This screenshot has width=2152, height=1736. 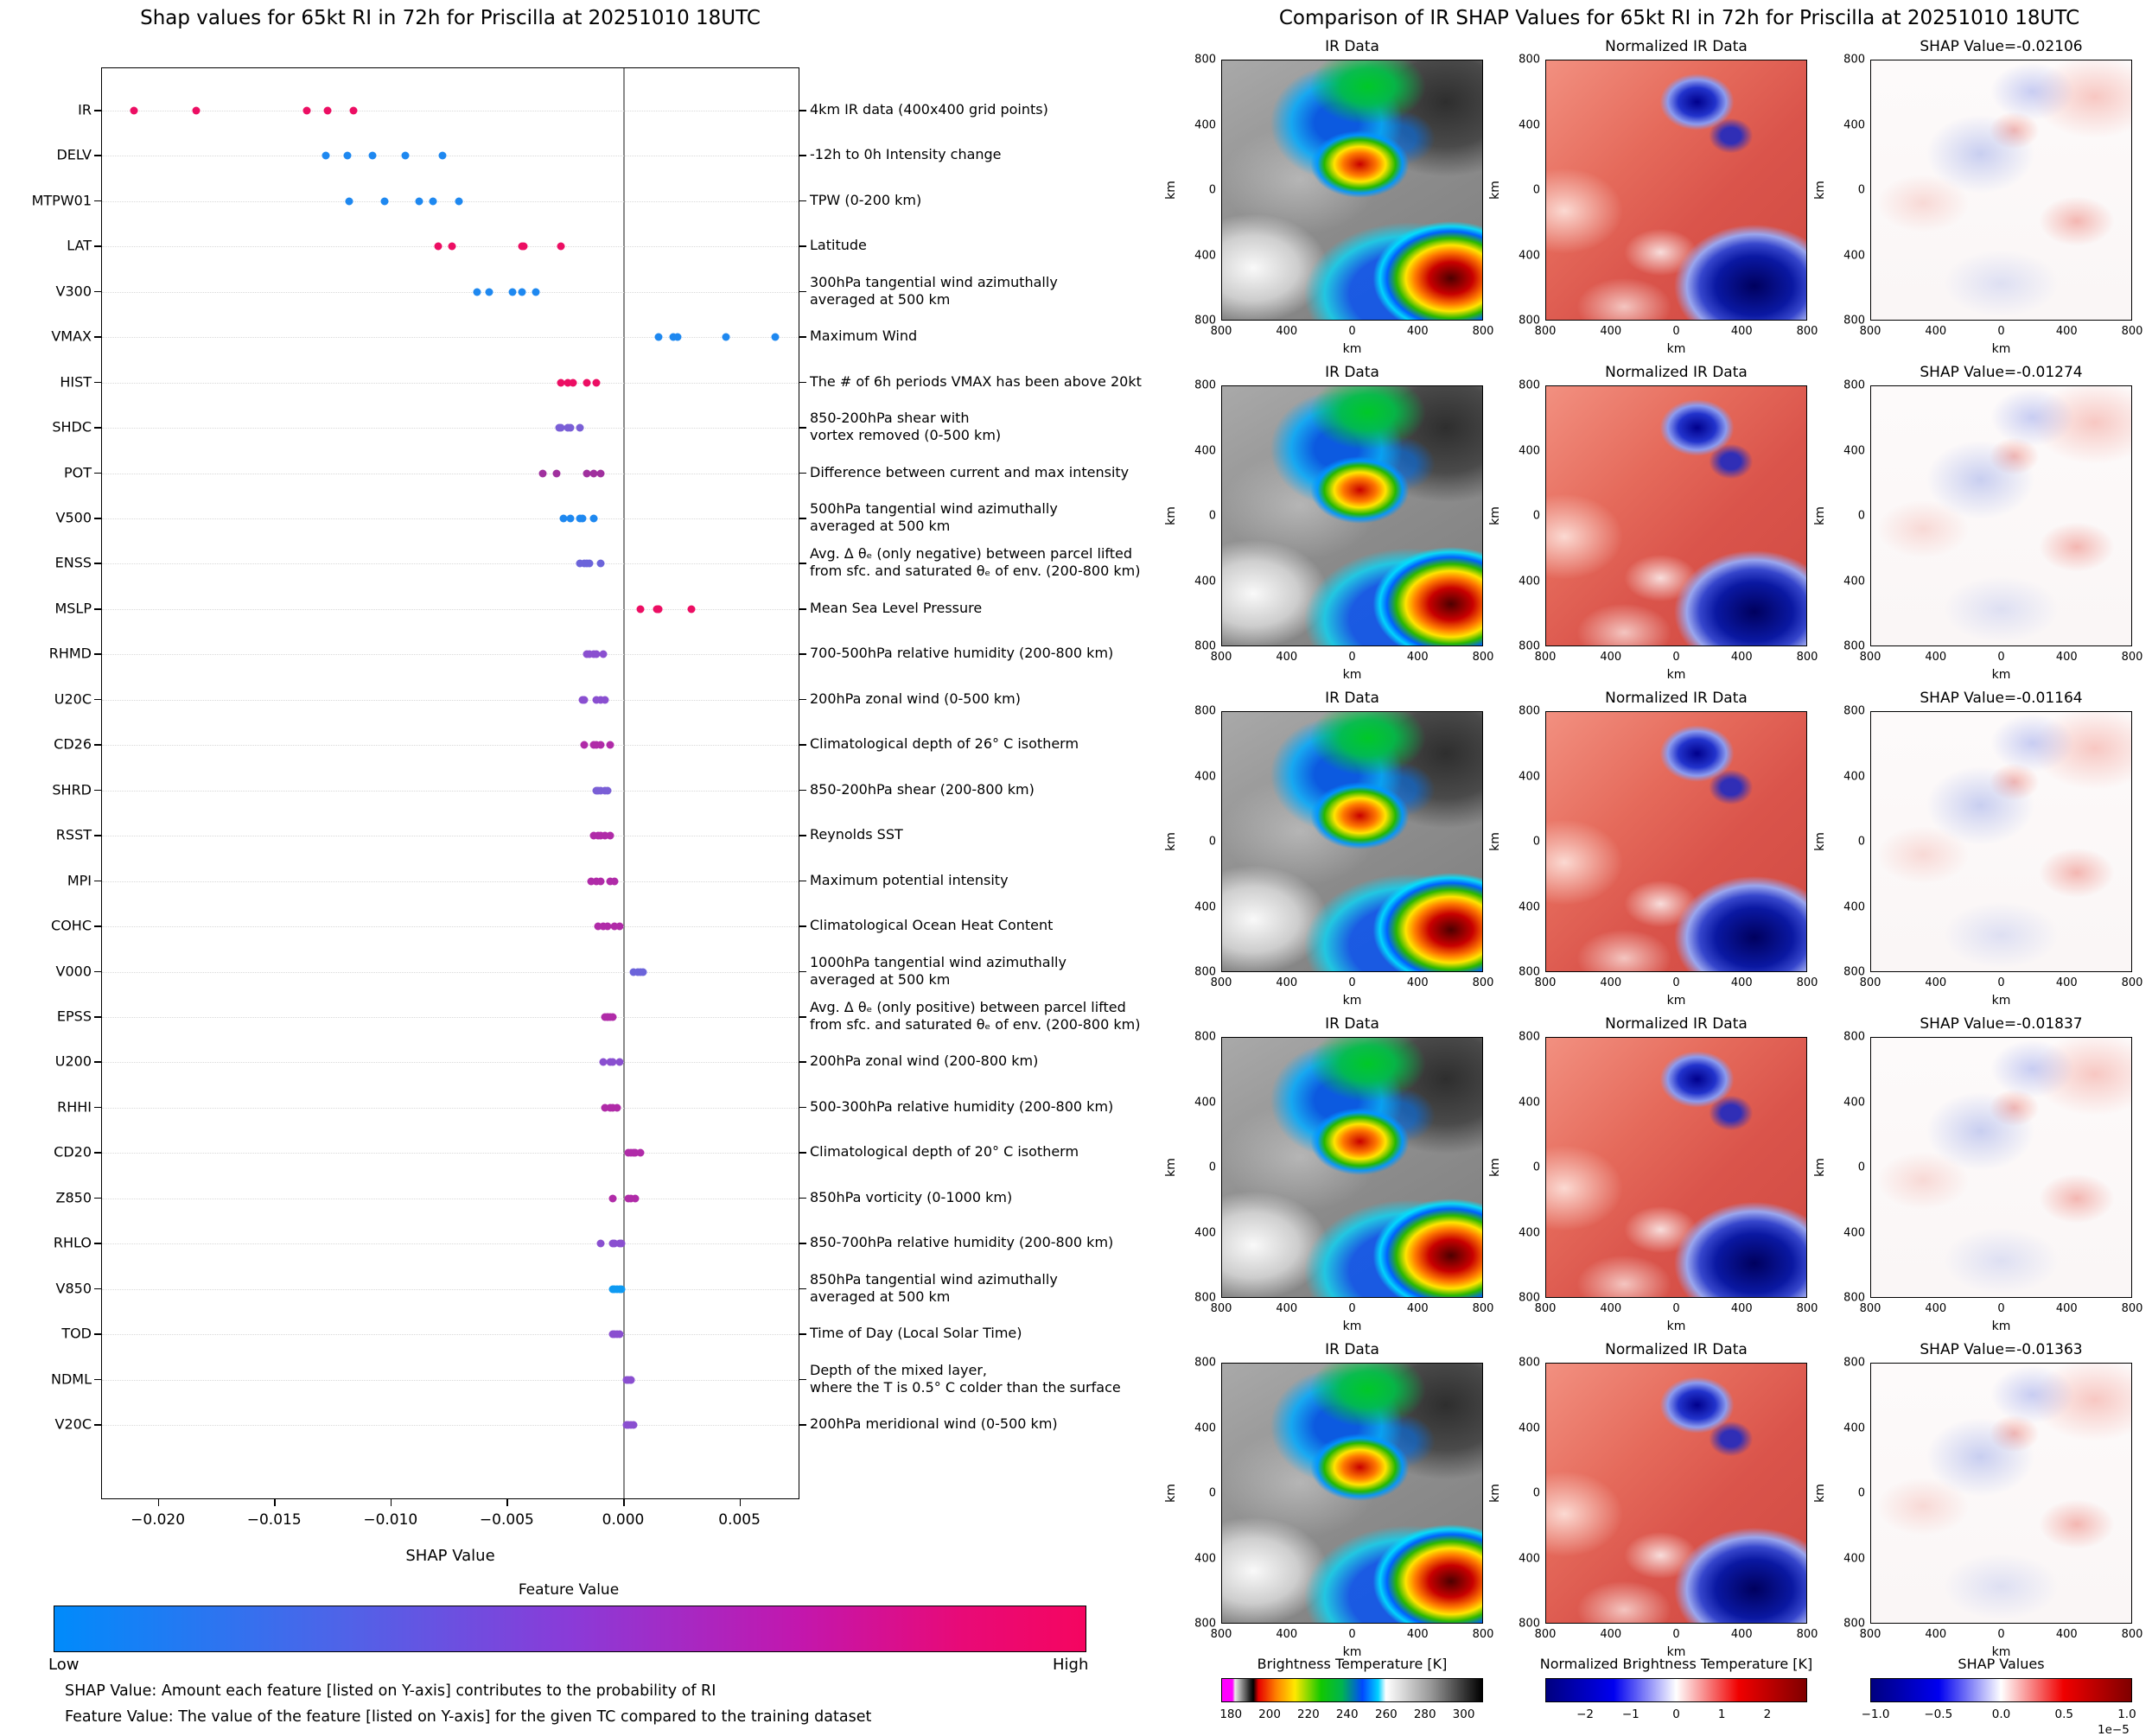 I want to click on feature-description: 200hPa meridional wind (0-500 km), so click(x=934, y=1423).